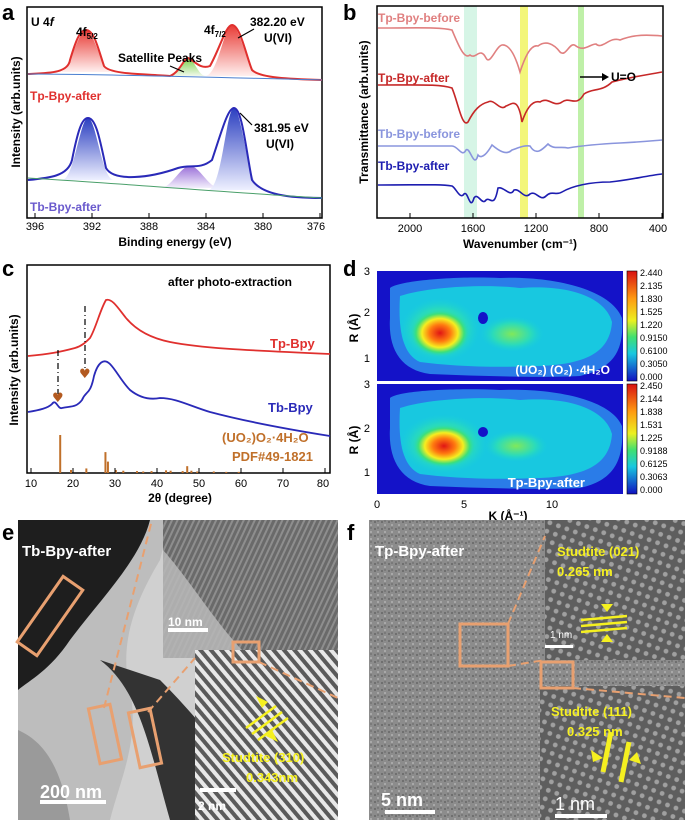 This screenshot has width=685, height=820. Describe the element at coordinates (651, 425) in the screenshot. I see `svg-text: 1.531` at that location.